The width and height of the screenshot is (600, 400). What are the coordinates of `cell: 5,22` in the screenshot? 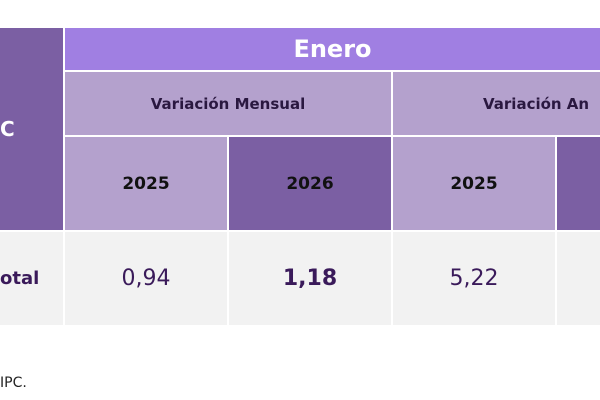 It's located at (474, 278).